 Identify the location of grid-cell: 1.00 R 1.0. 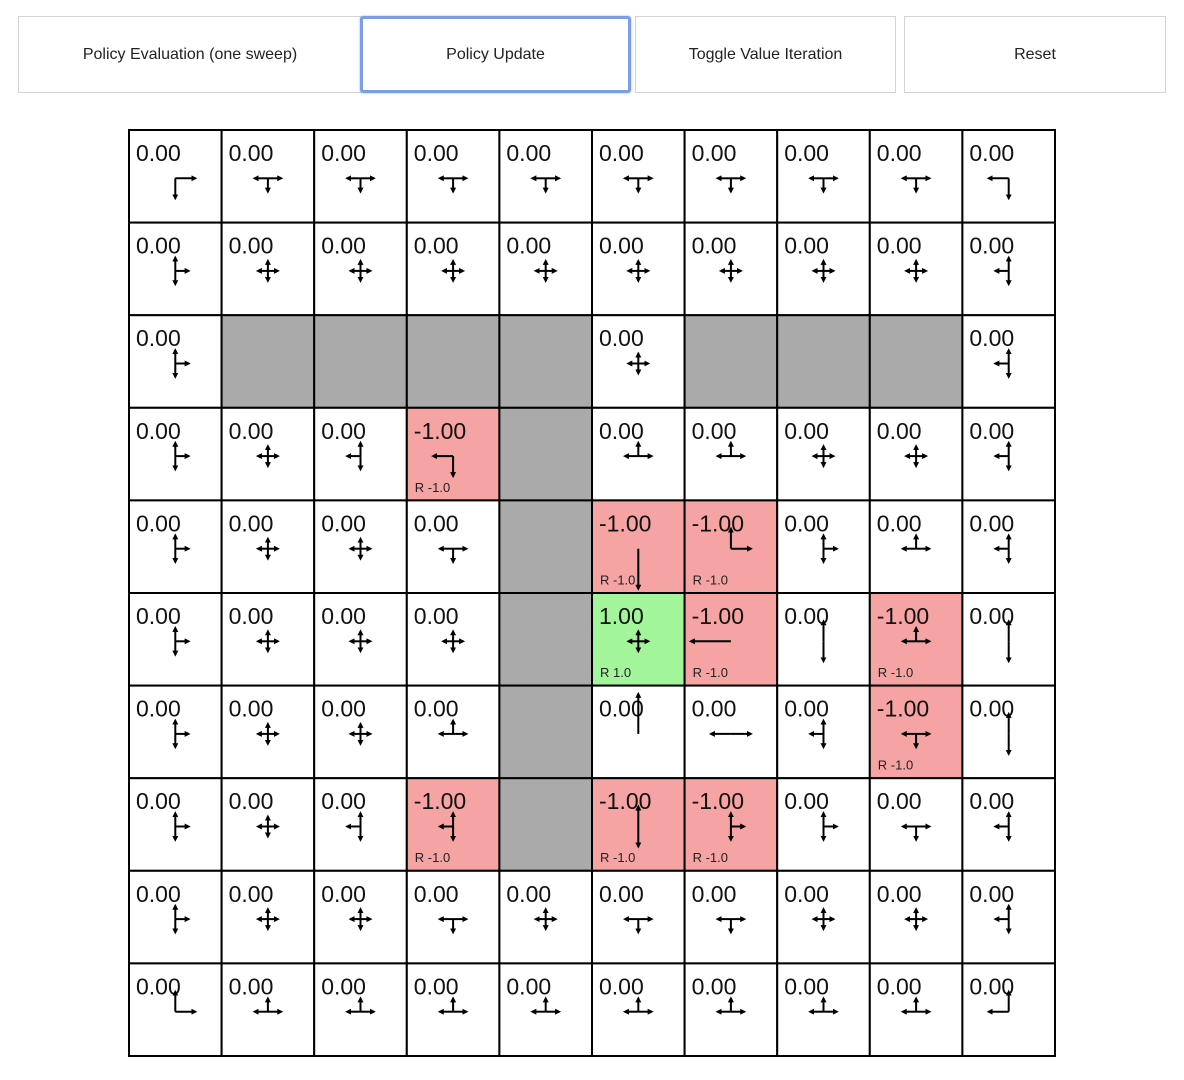
(638, 639).